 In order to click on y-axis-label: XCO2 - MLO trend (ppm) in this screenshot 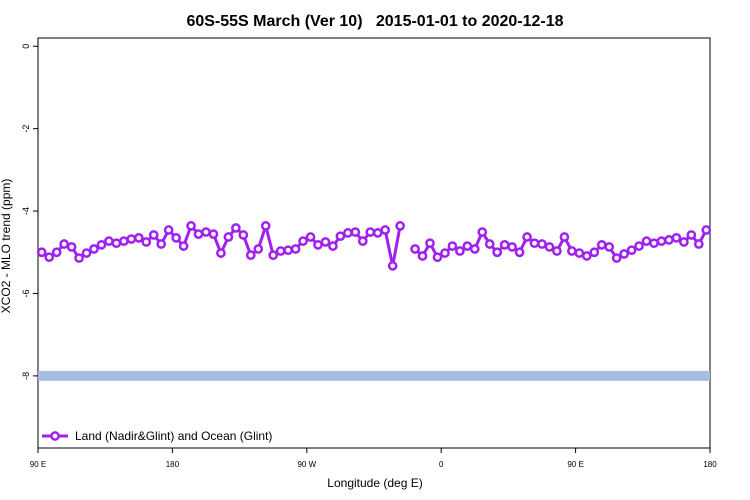, I will do `click(6, 246)`.